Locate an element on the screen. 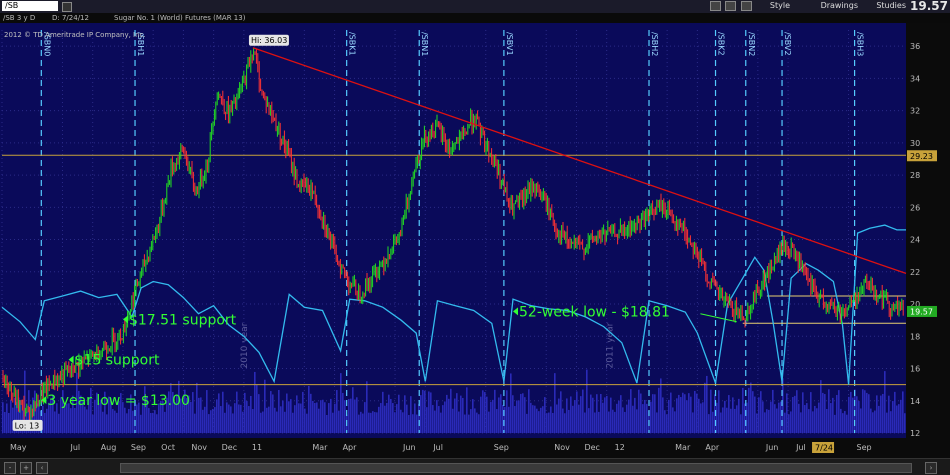 Image resolution: width=950 pixels, height=475 pixels. style-button: Style is located at coordinates (779, 5).